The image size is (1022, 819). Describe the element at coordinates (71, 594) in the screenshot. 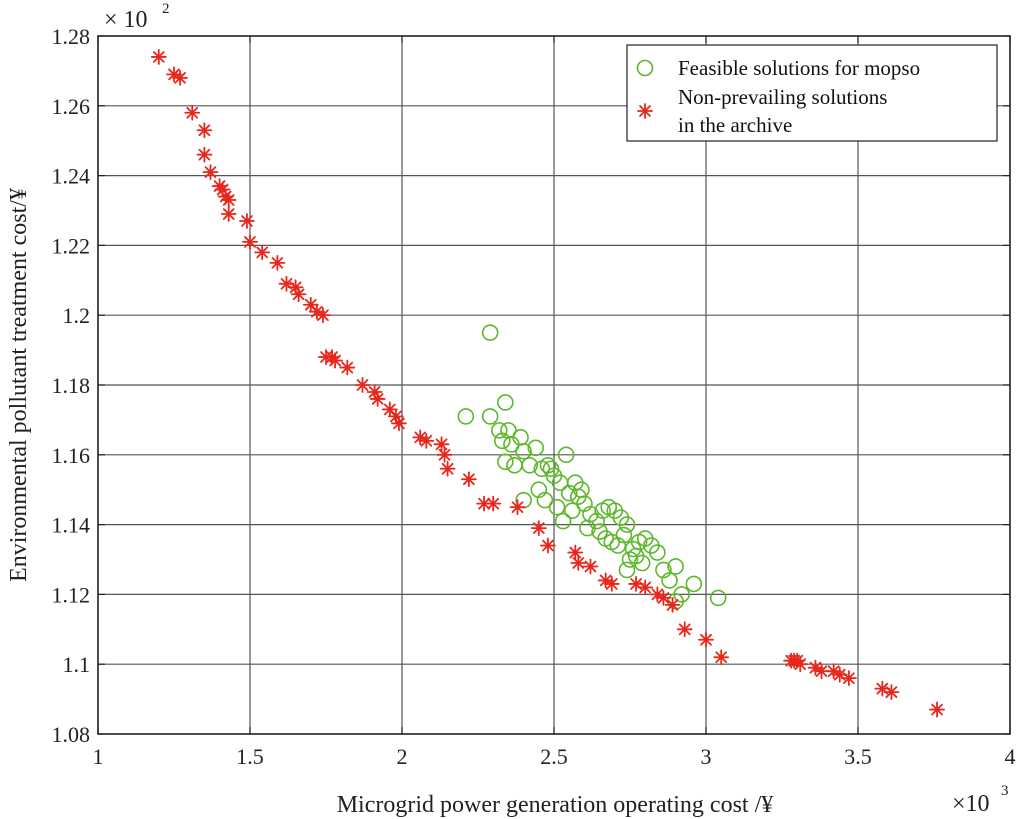

I see `y-tick-label: 1.12` at that location.